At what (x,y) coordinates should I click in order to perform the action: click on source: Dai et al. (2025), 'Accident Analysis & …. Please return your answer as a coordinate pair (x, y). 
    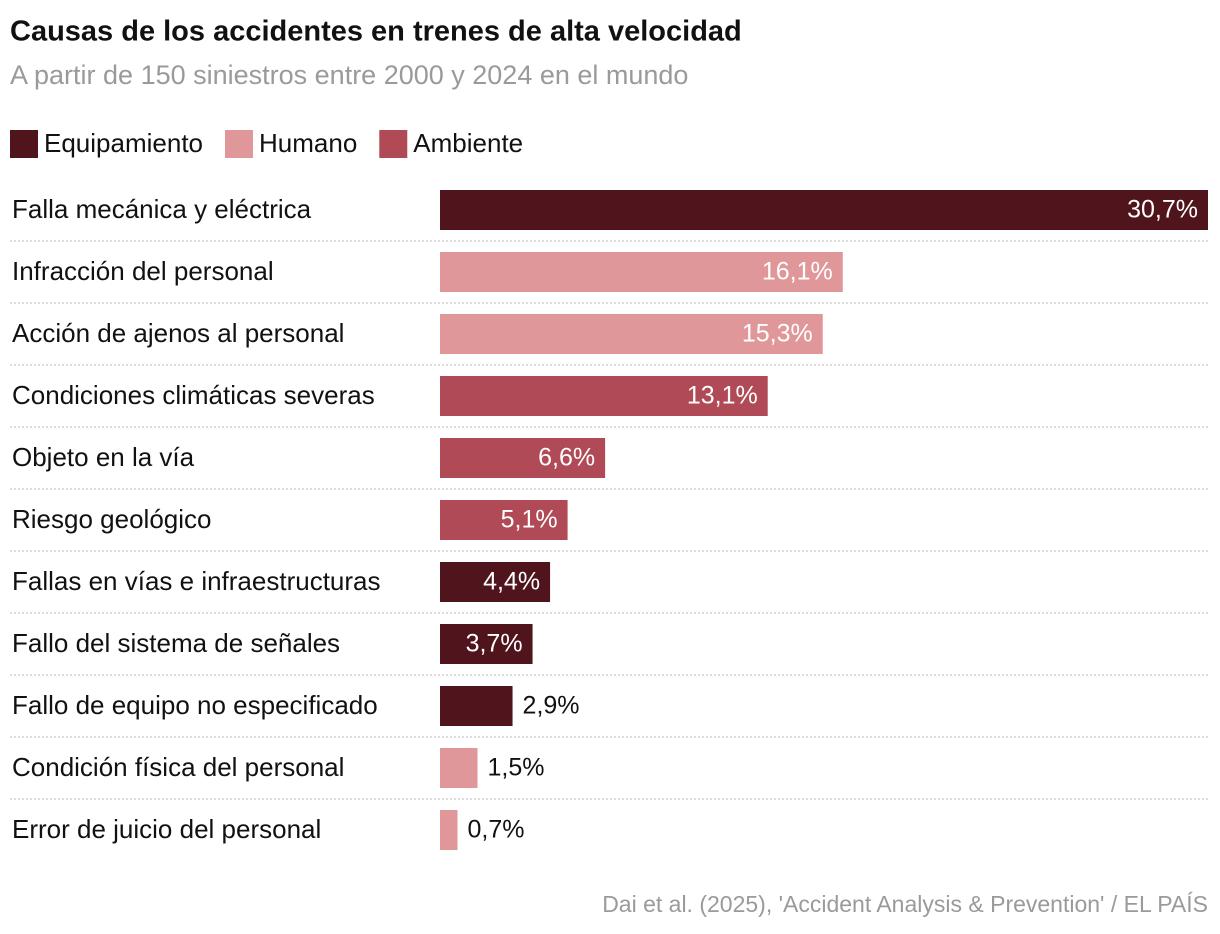
    Looking at the image, I should click on (905, 904).